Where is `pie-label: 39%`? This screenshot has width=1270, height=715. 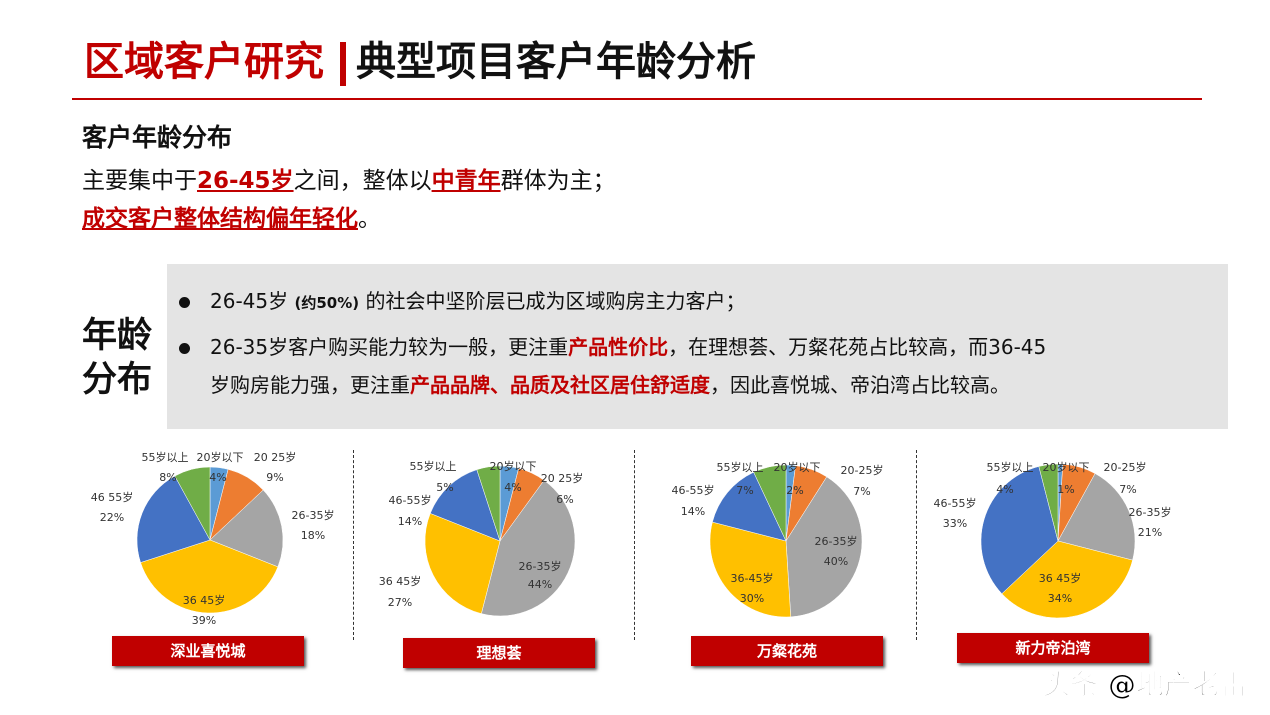
pie-label: 39% is located at coordinates (204, 620).